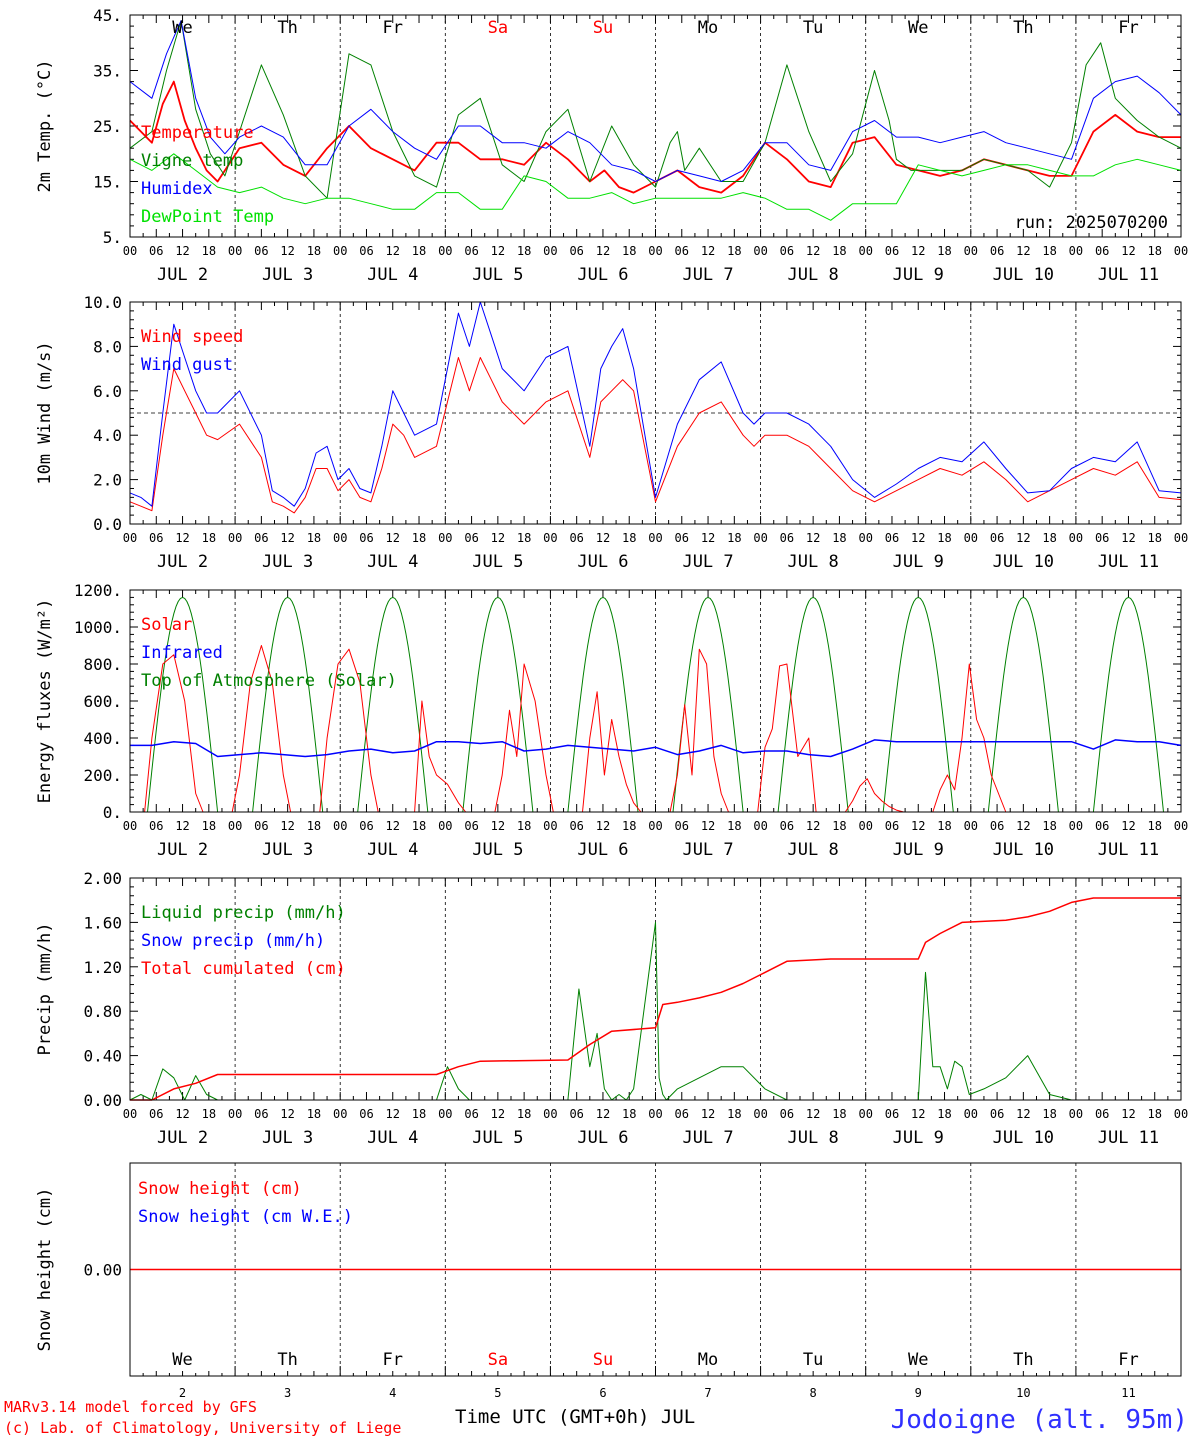 This screenshot has width=1194, height=1440. I want to click on weekday-label: Mo, so click(708, 28).